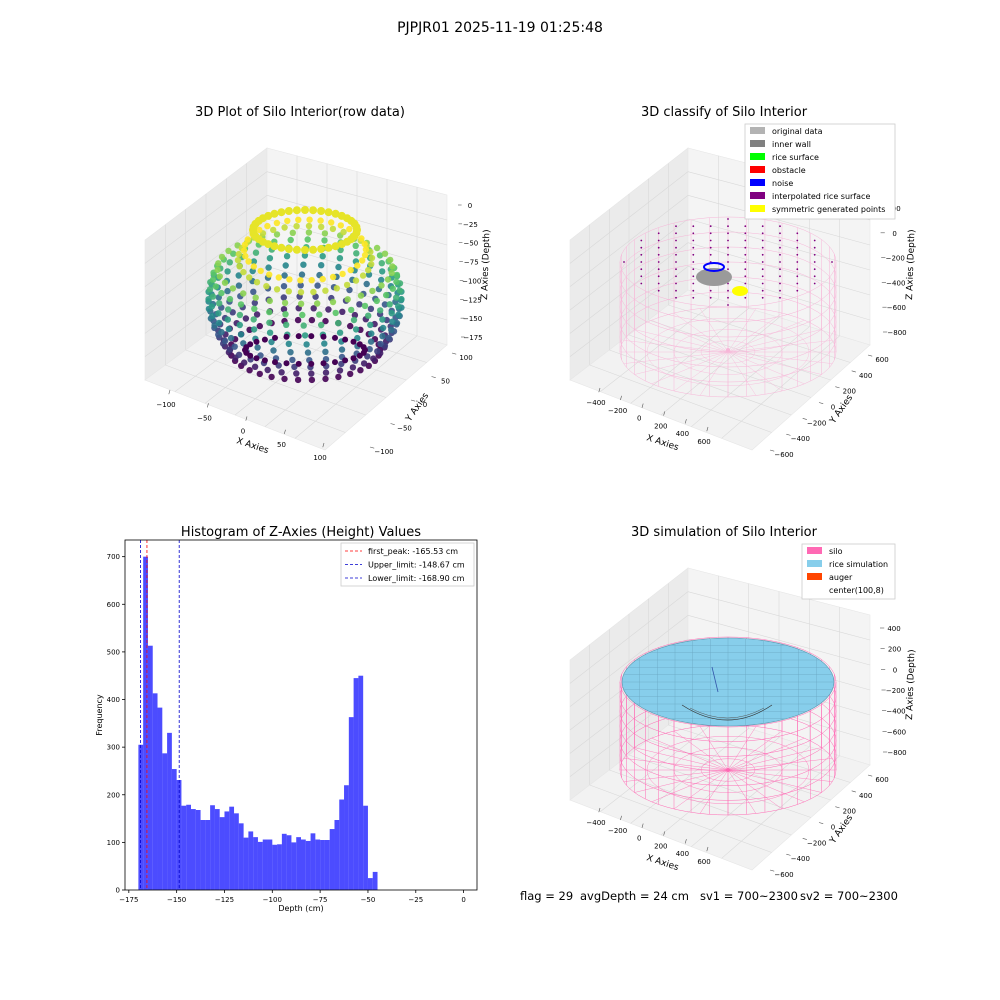 Image resolution: width=1000 pixels, height=1000 pixels. I want to click on grid-line, so click(629, 637).